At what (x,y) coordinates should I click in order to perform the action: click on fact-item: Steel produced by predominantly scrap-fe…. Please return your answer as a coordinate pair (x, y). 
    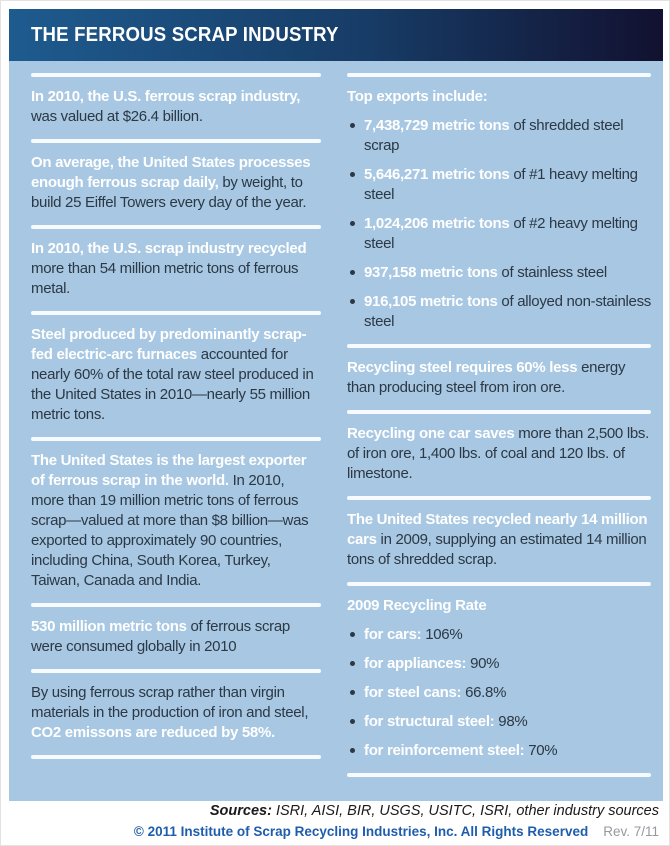
    Looking at the image, I should click on (176, 376).